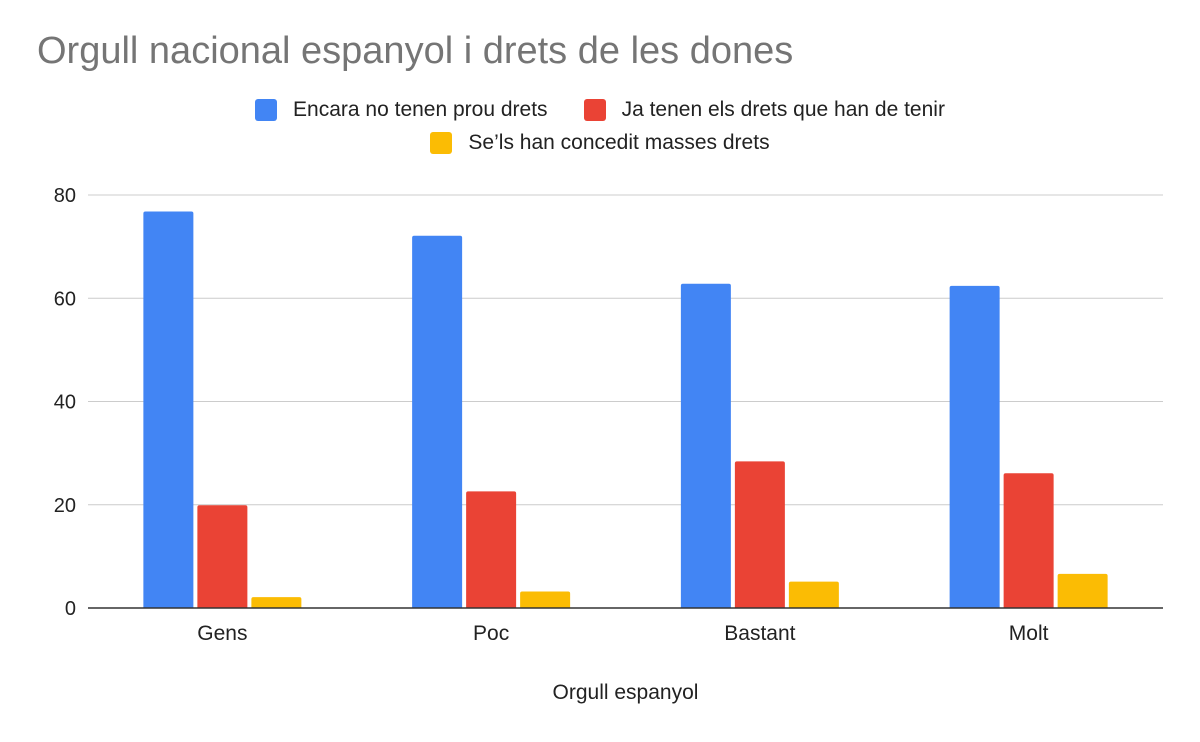  I want to click on legend-item-encara-no-tenen-prou-drets: Encara no tenen prou drets, so click(401, 110).